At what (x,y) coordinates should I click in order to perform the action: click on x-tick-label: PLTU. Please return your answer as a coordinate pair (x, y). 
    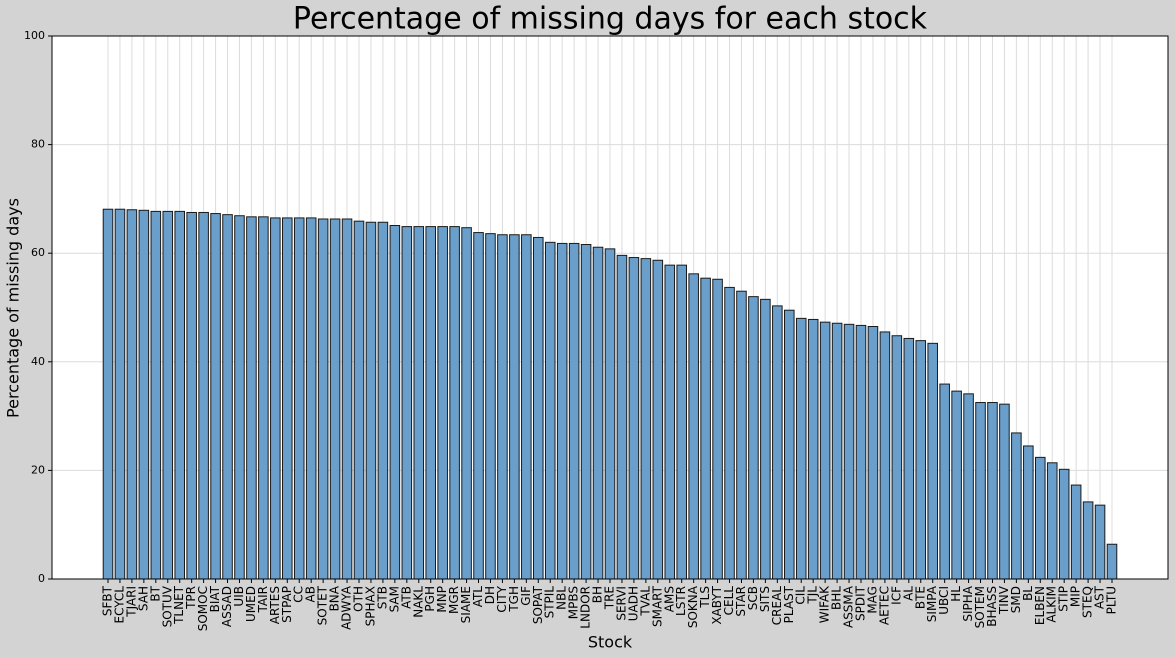
    Looking at the image, I should click on (1112, 600).